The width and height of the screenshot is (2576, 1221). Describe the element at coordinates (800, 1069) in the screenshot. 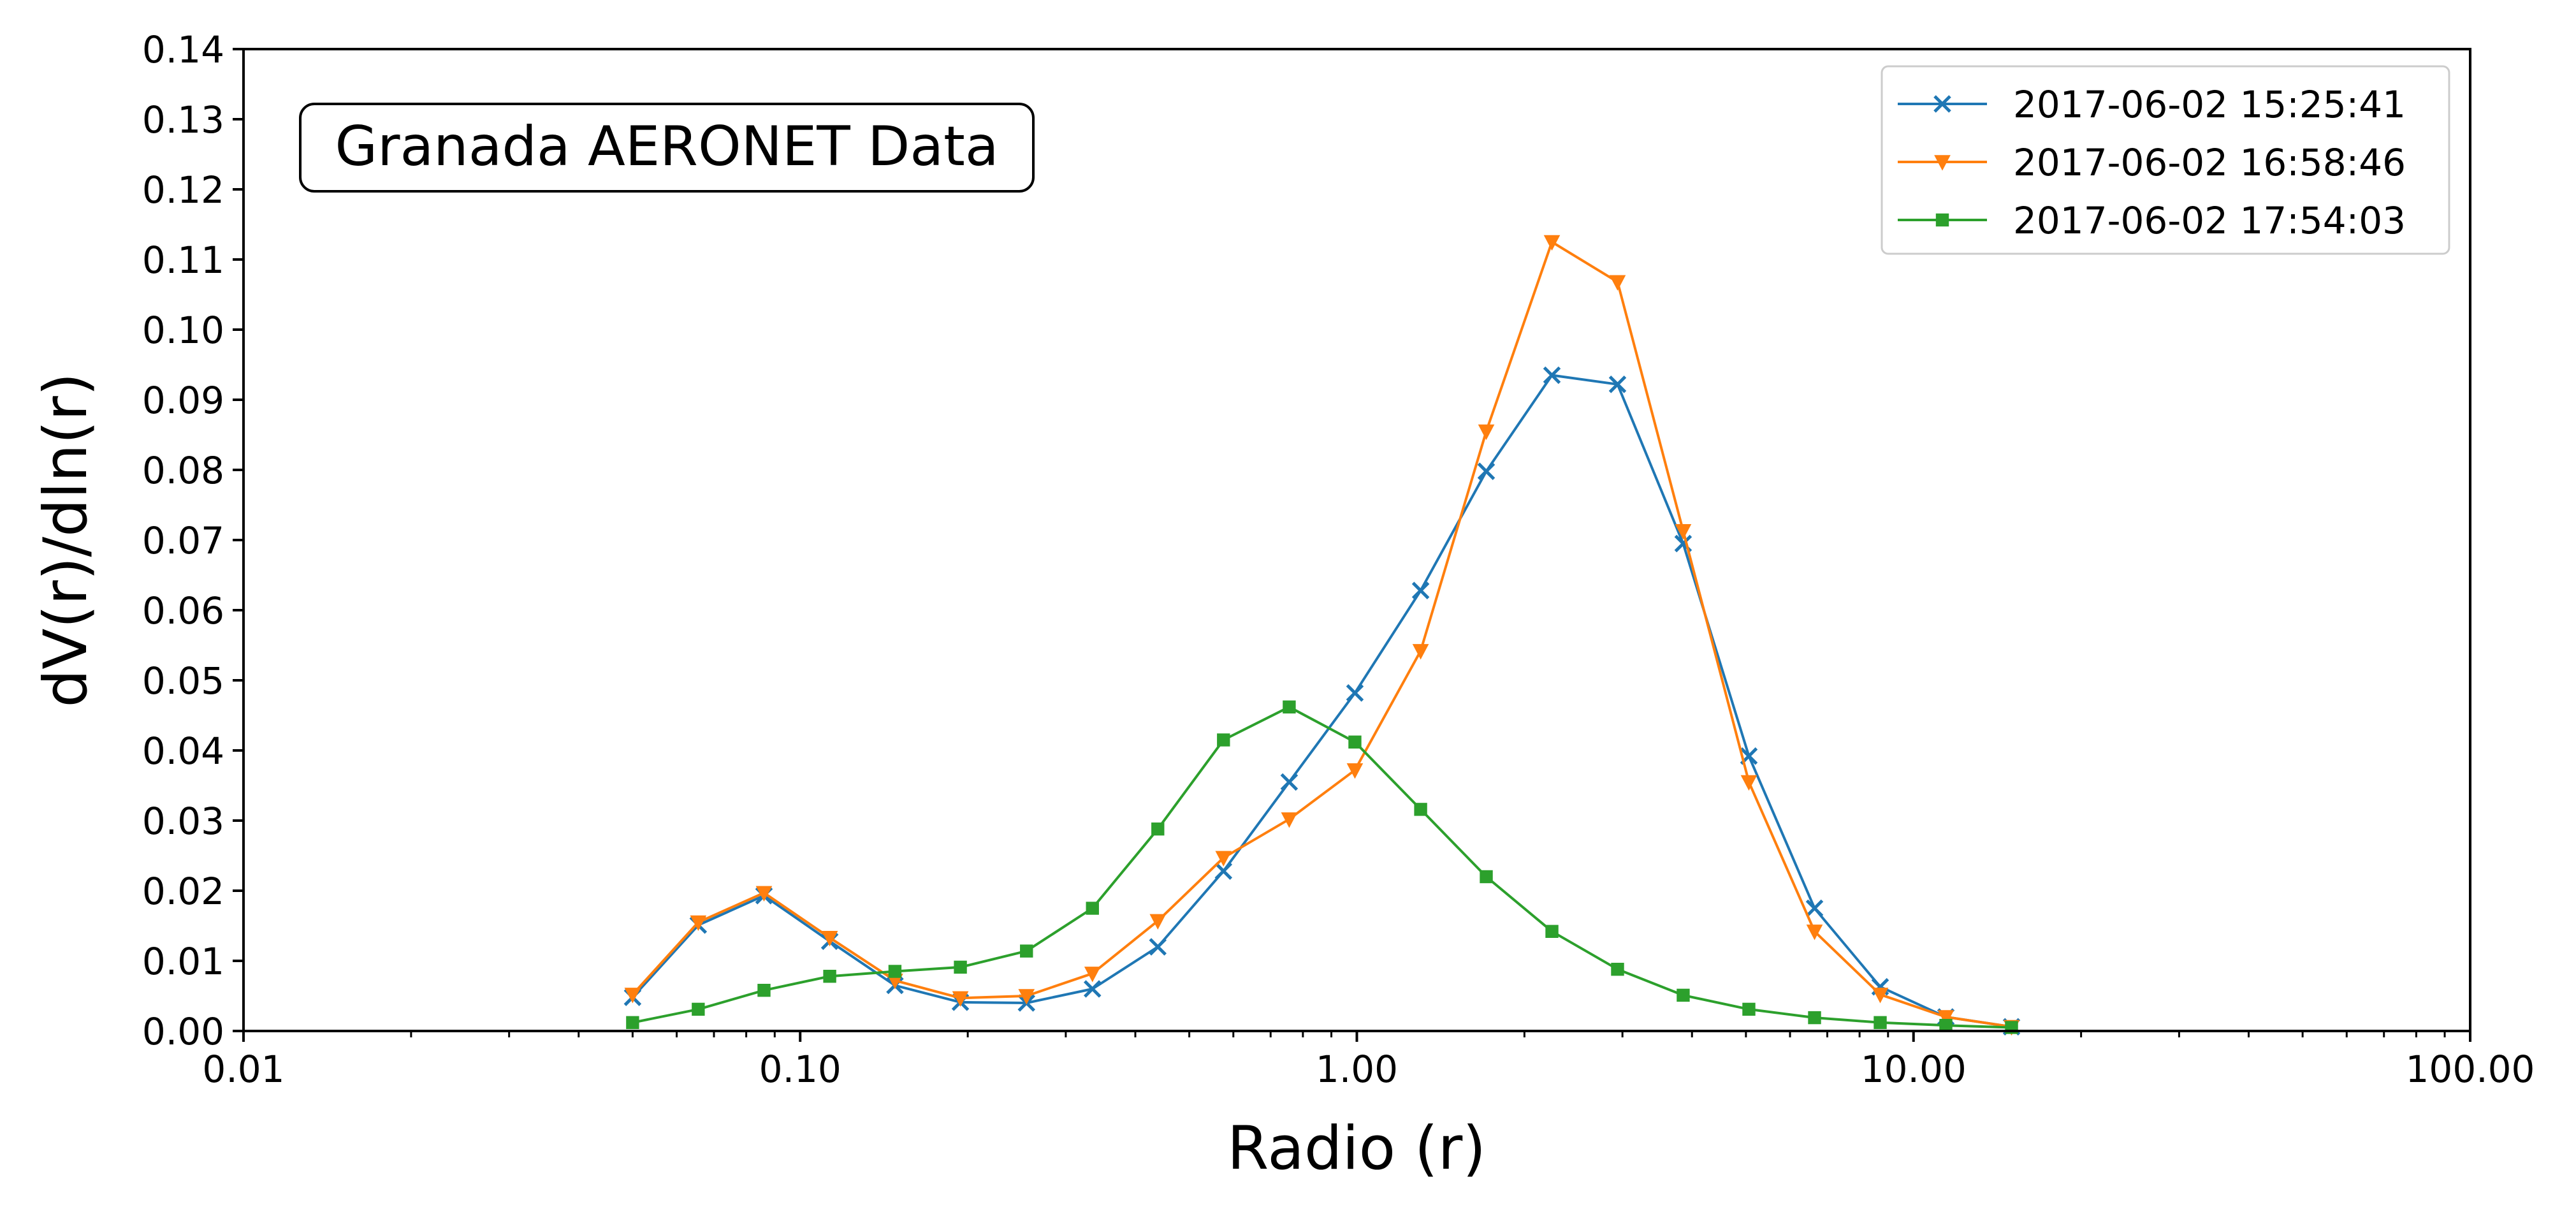

I see `x-tick-label: 0.10` at that location.